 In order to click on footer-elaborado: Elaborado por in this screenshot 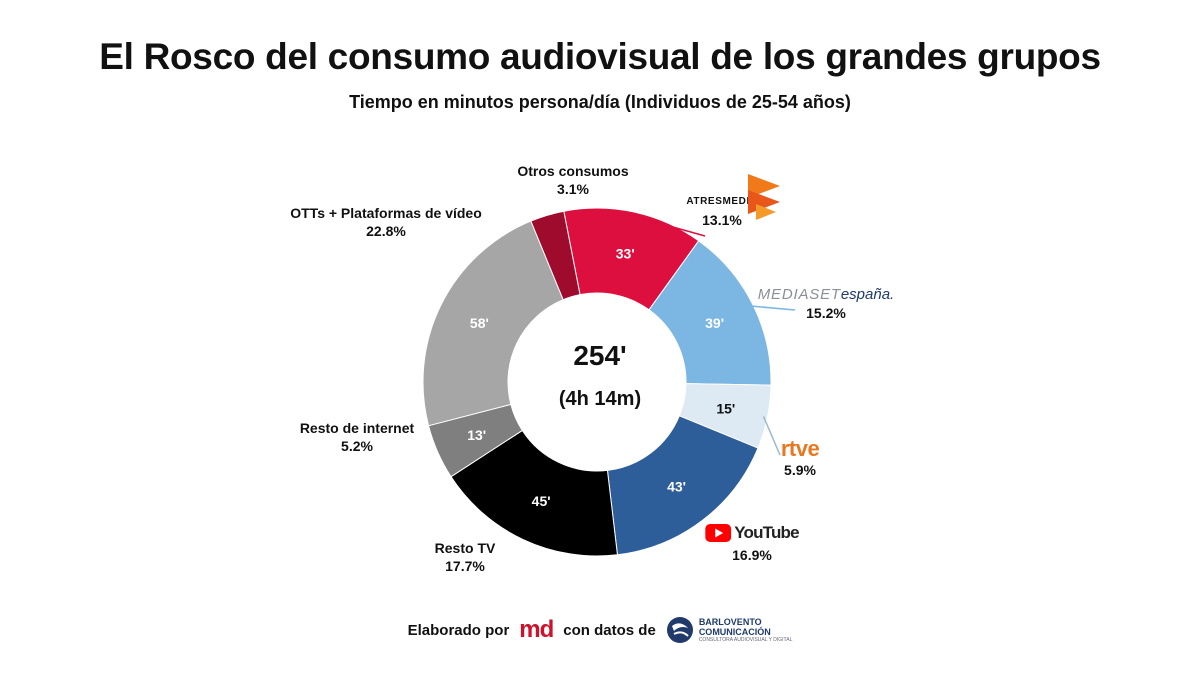, I will do `click(458, 630)`.